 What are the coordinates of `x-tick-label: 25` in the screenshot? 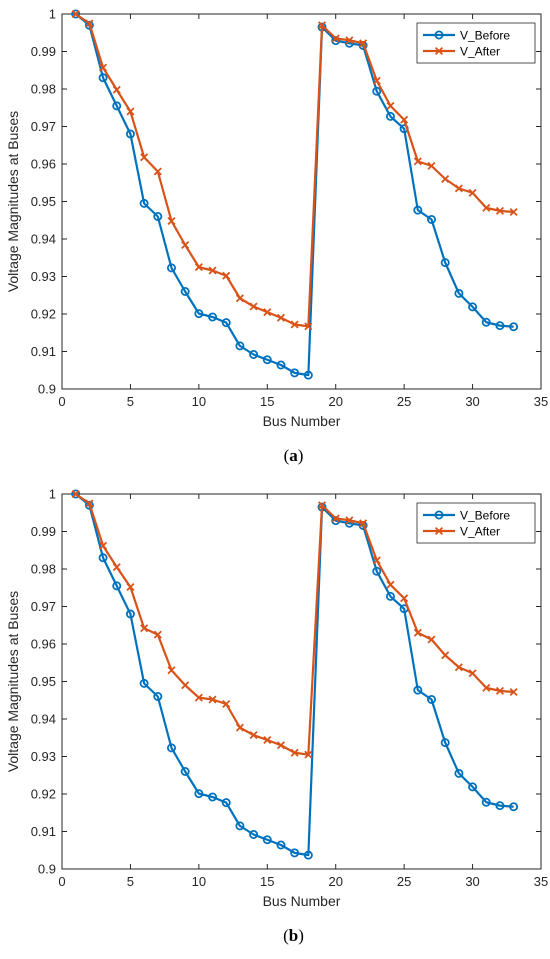 It's located at (404, 881).